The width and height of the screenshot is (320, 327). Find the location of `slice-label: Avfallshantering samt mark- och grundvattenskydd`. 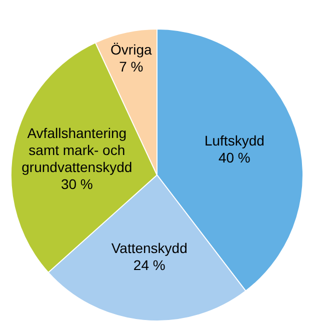

slice-label: Avfallshantering samt mark- och grundvattenskydd is located at coordinates (77, 150).